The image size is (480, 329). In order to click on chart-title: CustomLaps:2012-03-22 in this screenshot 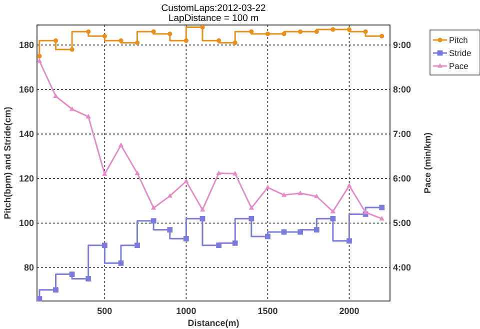, I will do `click(213, 8)`.